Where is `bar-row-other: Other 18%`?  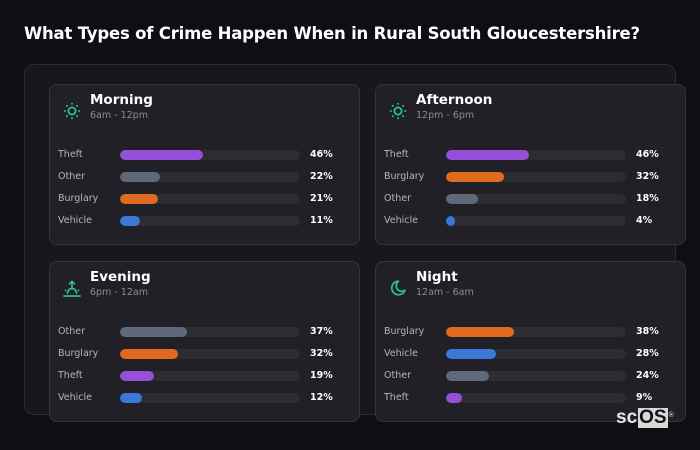
bar-row-other: Other 18% is located at coordinates (530, 199).